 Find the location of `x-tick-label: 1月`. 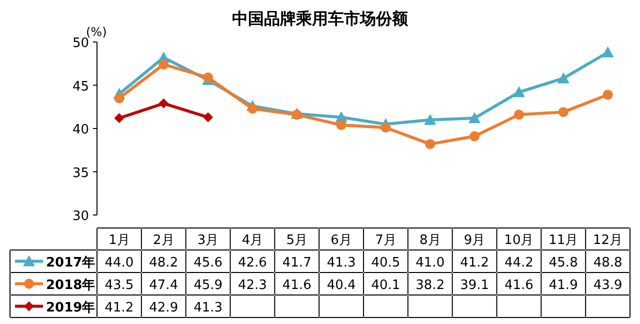

x-tick-label: 1月 is located at coordinates (119, 240).